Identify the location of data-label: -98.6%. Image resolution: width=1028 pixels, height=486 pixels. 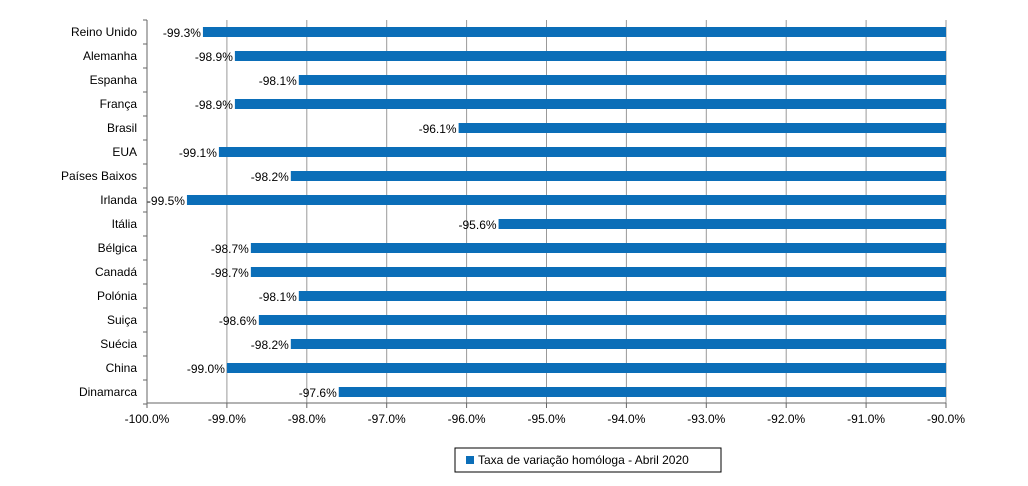
(238, 321).